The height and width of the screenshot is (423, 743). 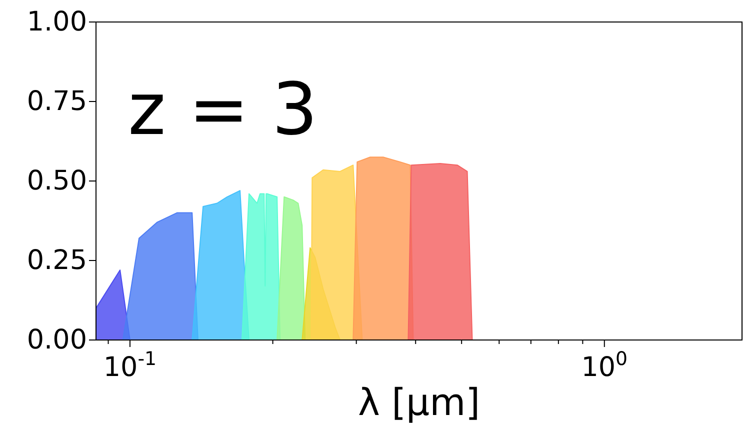 What do you see at coordinates (223, 109) in the screenshot?
I see `annotation: z = 3` at bounding box center [223, 109].